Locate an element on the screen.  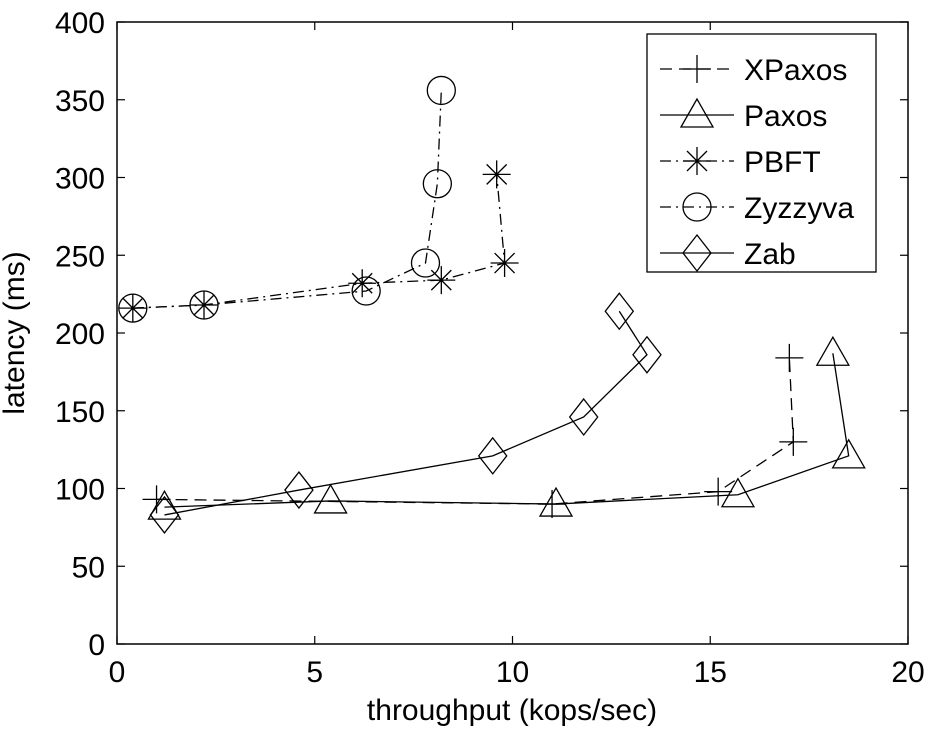
y-tick-label: 50 is located at coordinates (88, 567).